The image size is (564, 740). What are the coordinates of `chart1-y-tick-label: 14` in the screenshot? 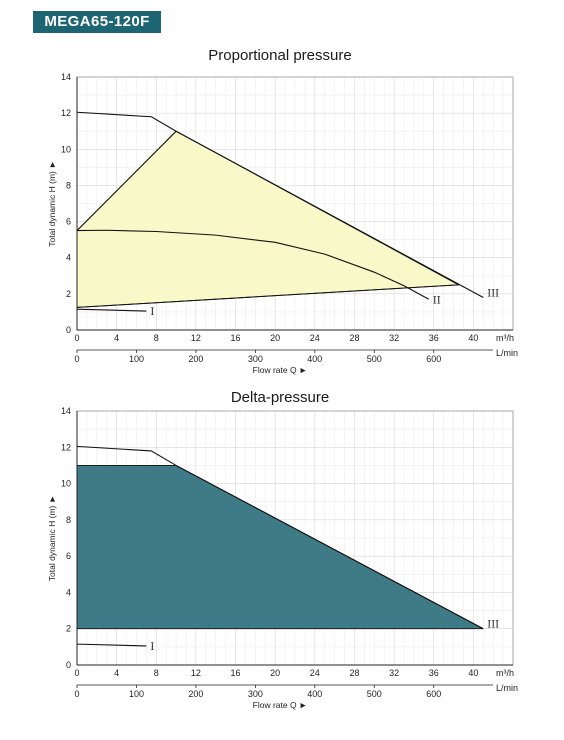 It's located at (66, 77).